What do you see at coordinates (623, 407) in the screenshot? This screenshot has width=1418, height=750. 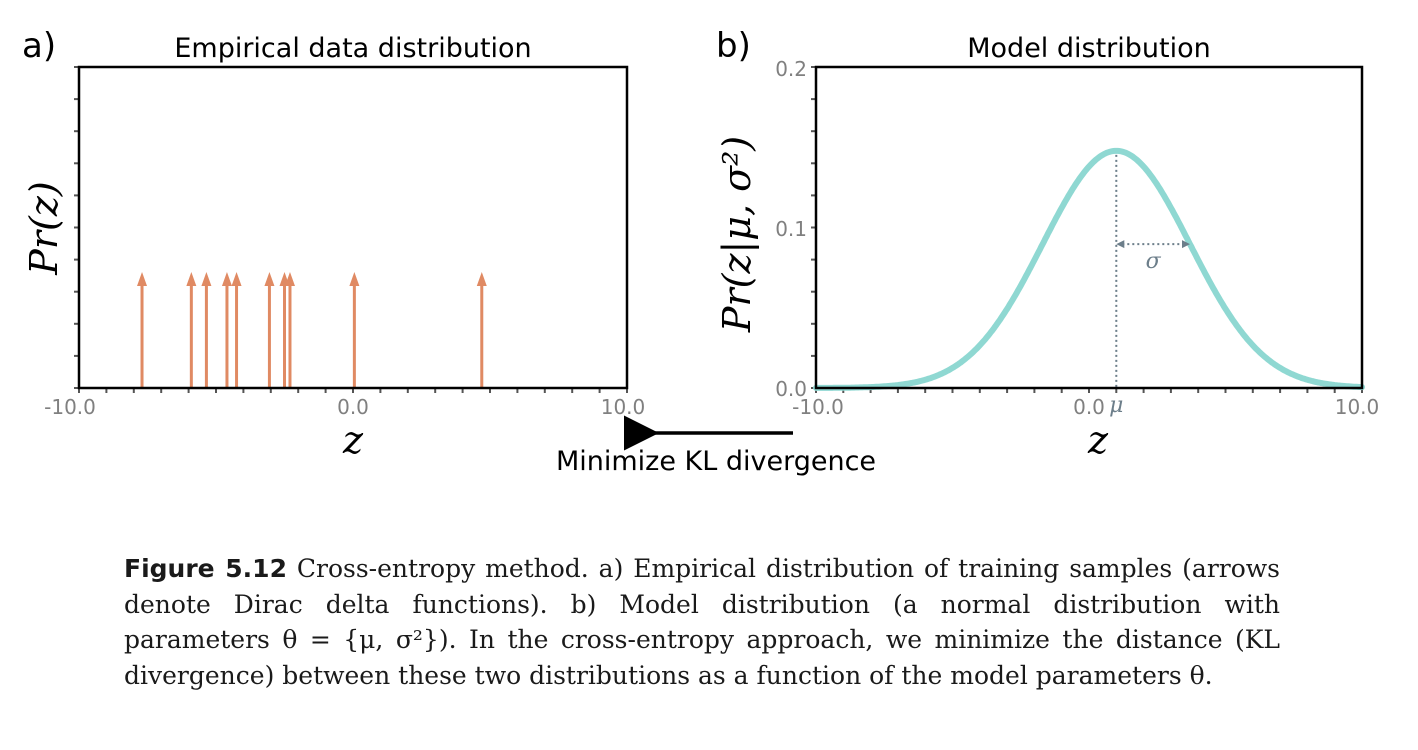 I see `panel-a-xtick-max: 10.0` at bounding box center [623, 407].